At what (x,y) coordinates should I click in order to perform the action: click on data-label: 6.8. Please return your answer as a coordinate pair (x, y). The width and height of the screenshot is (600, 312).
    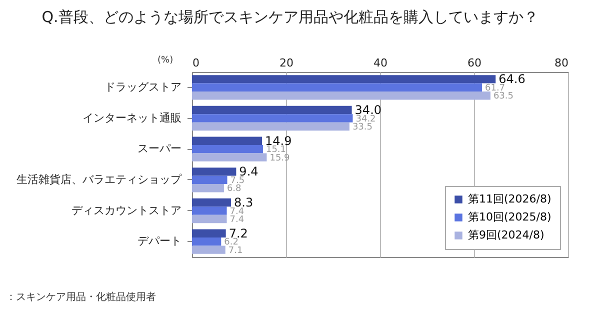
    Looking at the image, I should click on (234, 189).